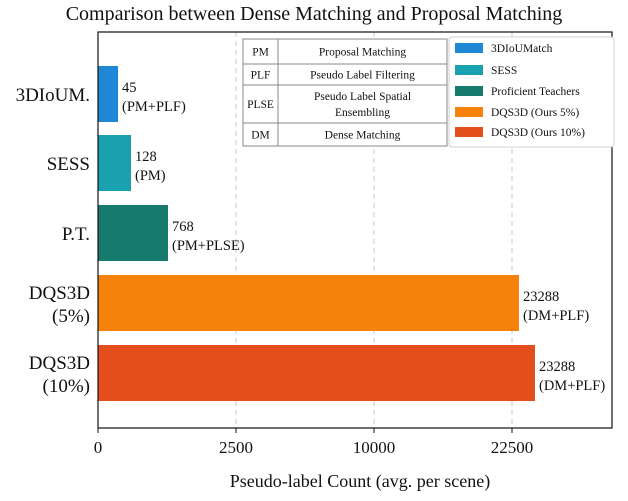 The image size is (628, 501). Describe the element at coordinates (208, 246) in the screenshot. I see `bar-method-label: (PM+PLSE)` at that location.